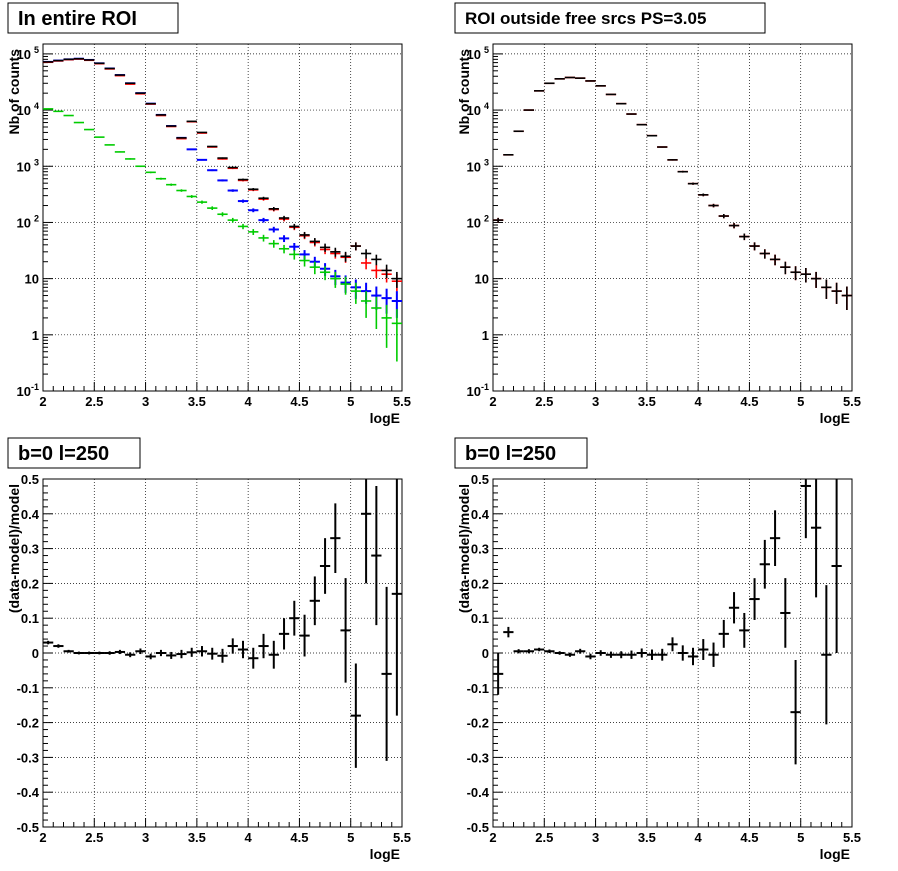 Image resolution: width=898 pixels, height=871 pixels. Describe the element at coordinates (30, 479) in the screenshot. I see `y-tick-label: 0.5` at that location.